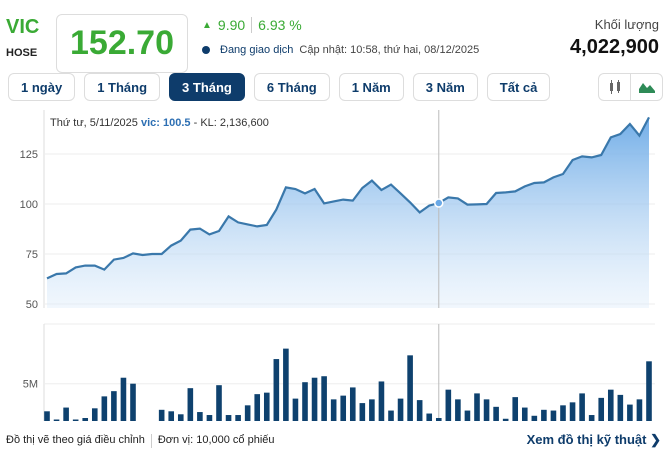  Describe the element at coordinates (439, 203) in the screenshot. I see `hover-point` at that location.